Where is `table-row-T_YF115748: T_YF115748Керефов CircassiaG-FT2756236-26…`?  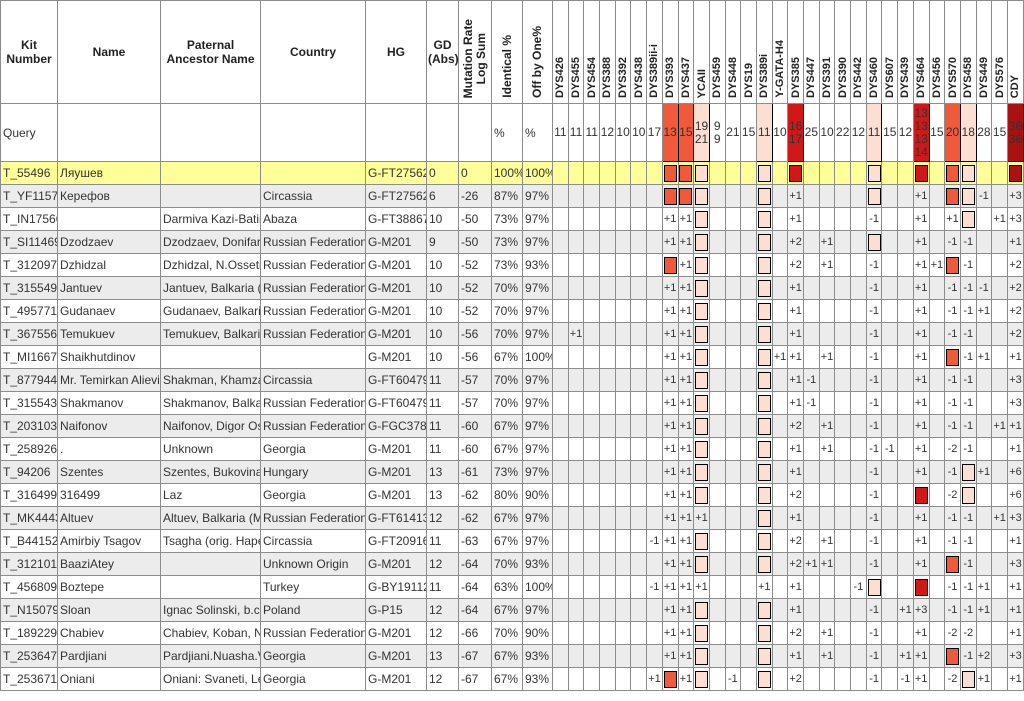
table-row-T_YF115748: T_YF115748Керефов CircassiaG-FT2756236-26… is located at coordinates (512, 196).